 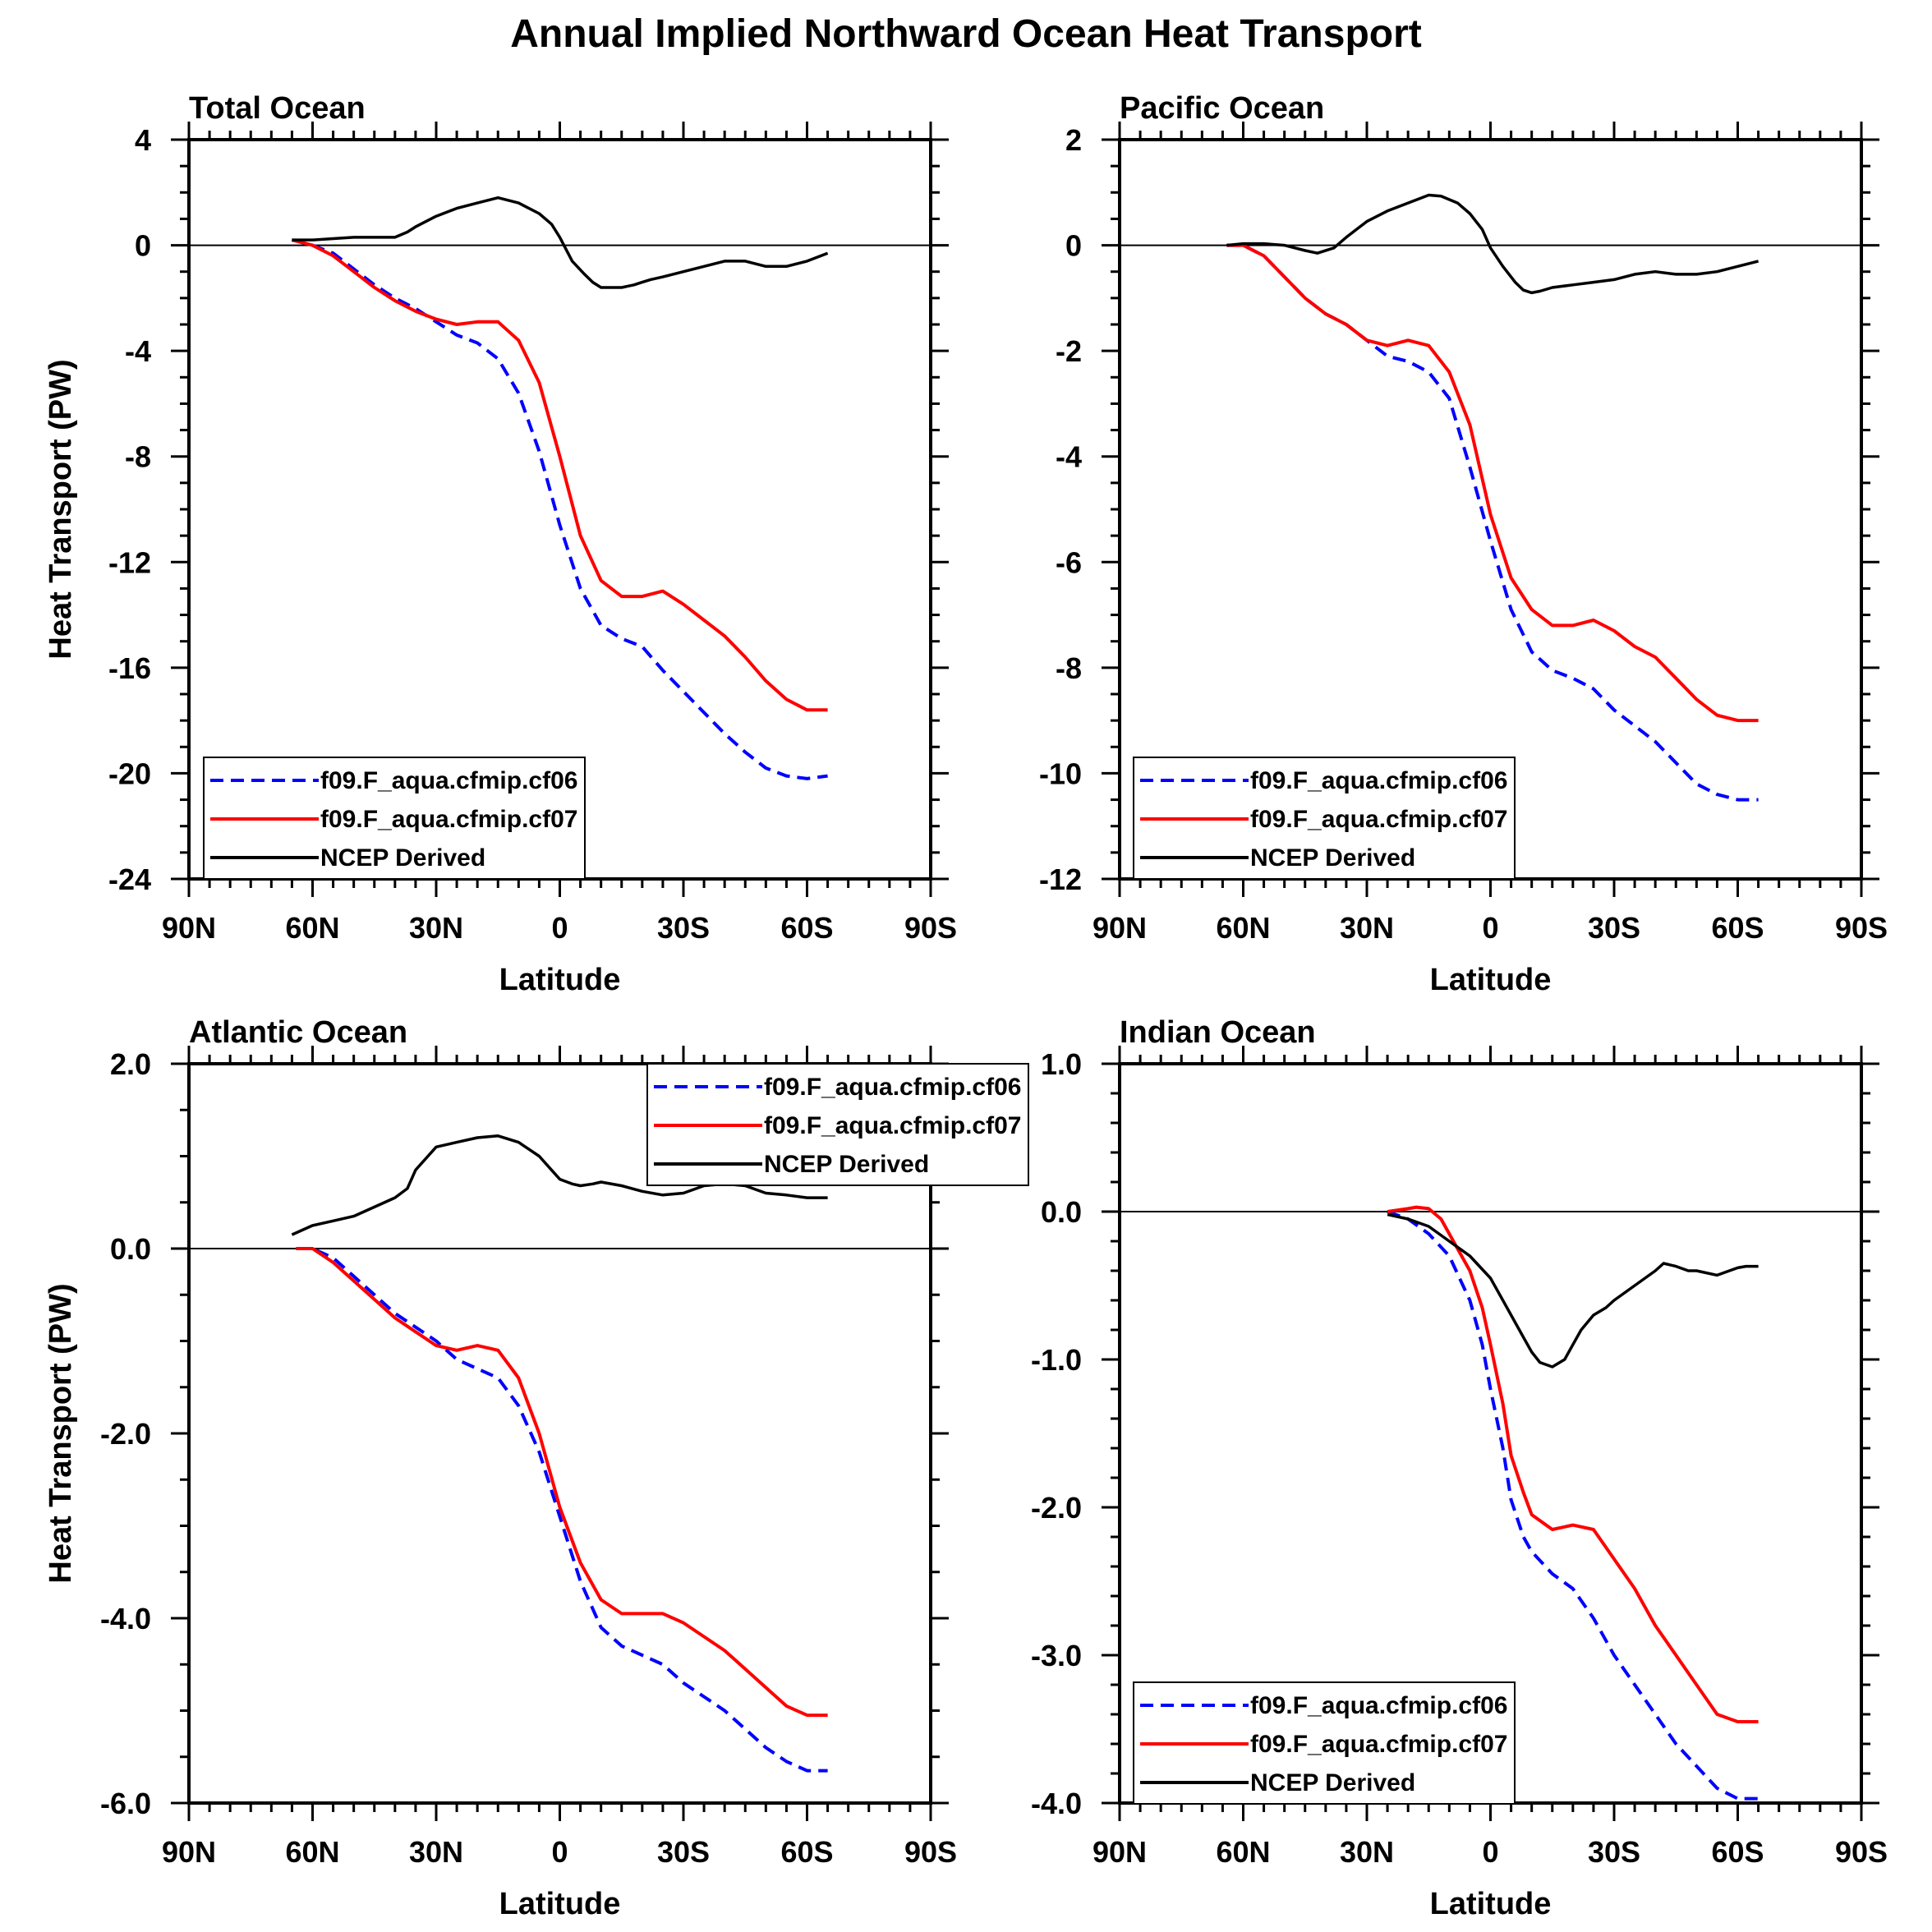 I want to click on y-tick-label: -10, so click(x=1060, y=773).